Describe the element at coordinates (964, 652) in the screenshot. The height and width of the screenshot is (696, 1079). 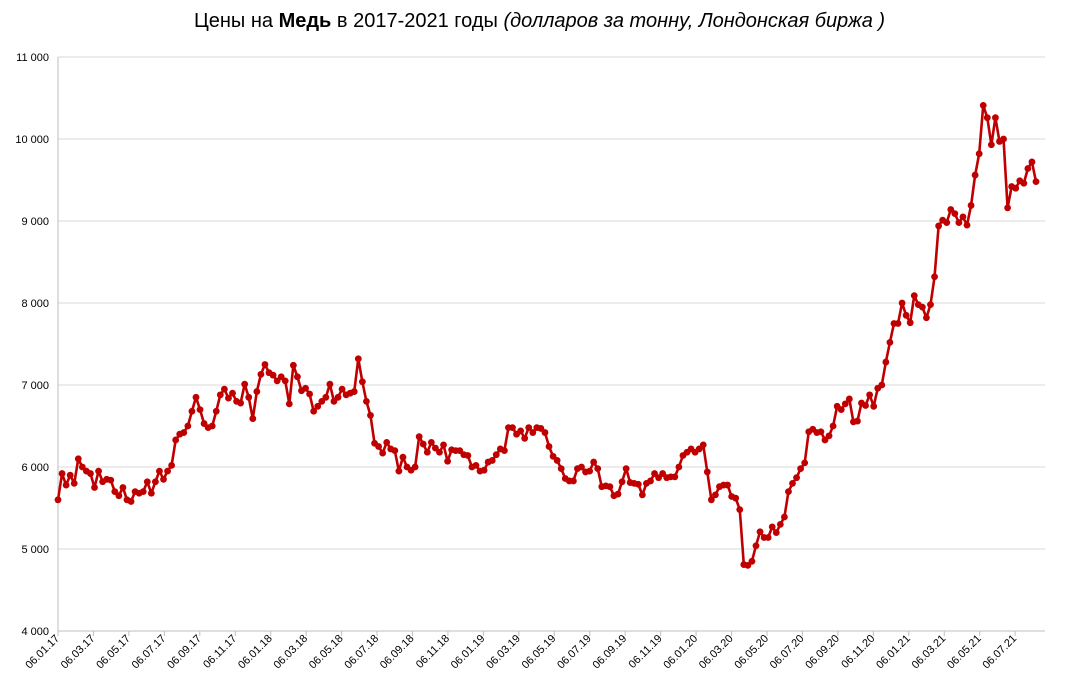
I see `x-tick-label: 06.05.21` at that location.